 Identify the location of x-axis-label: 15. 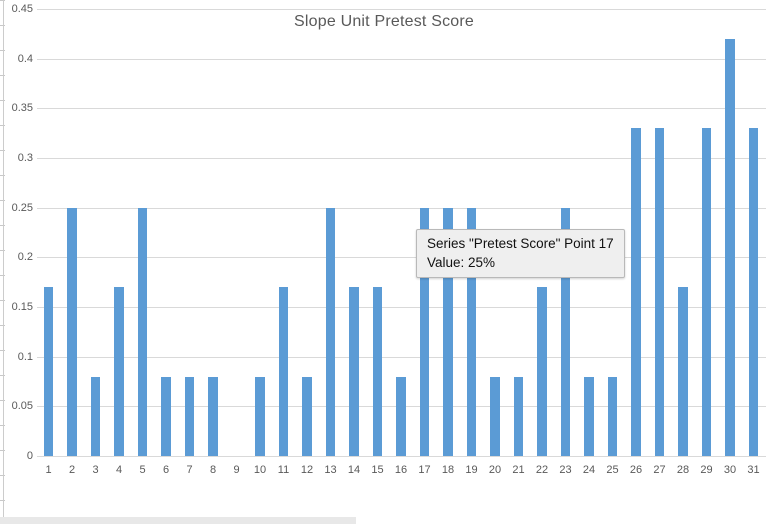
(377, 470).